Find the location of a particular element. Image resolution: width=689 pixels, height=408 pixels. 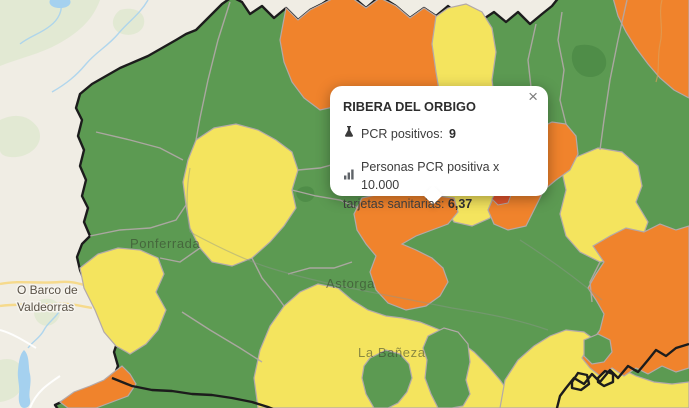

stat-rate-text2: tarjetas sanitarias: is located at coordinates (395, 203).